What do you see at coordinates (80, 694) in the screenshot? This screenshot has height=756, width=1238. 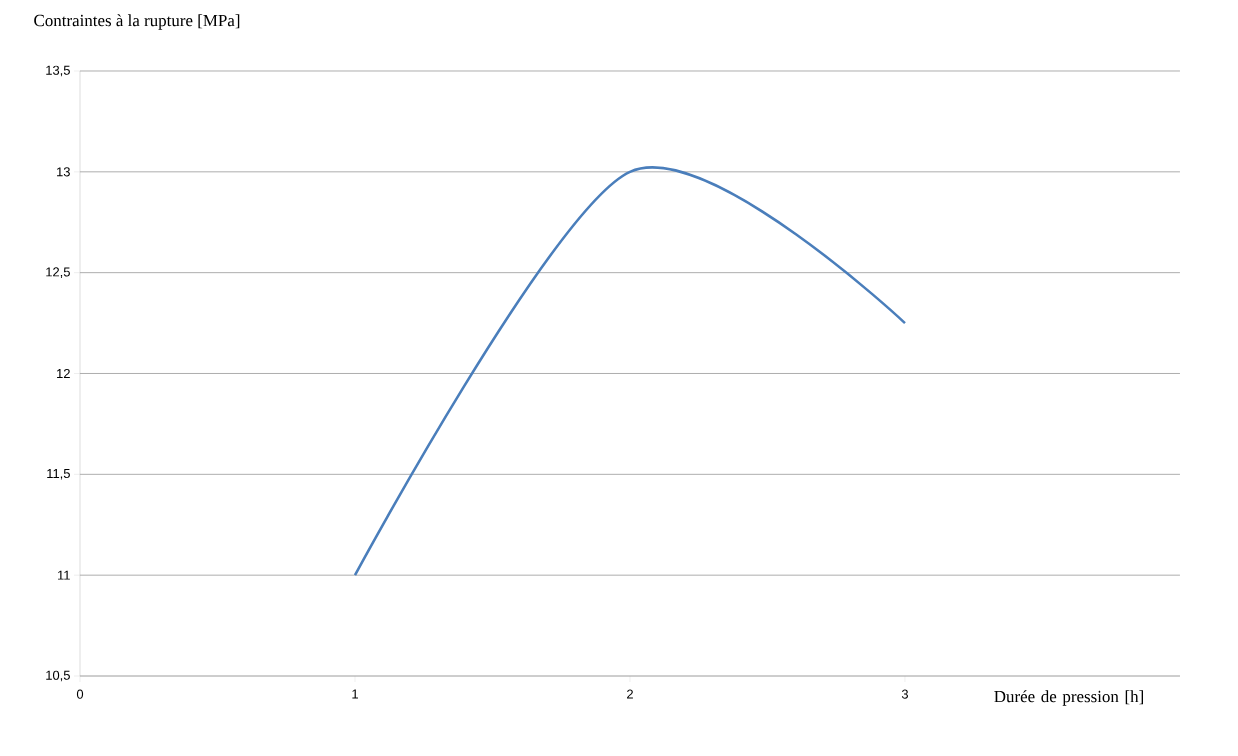 I see `x-tick-label: 0` at bounding box center [80, 694].